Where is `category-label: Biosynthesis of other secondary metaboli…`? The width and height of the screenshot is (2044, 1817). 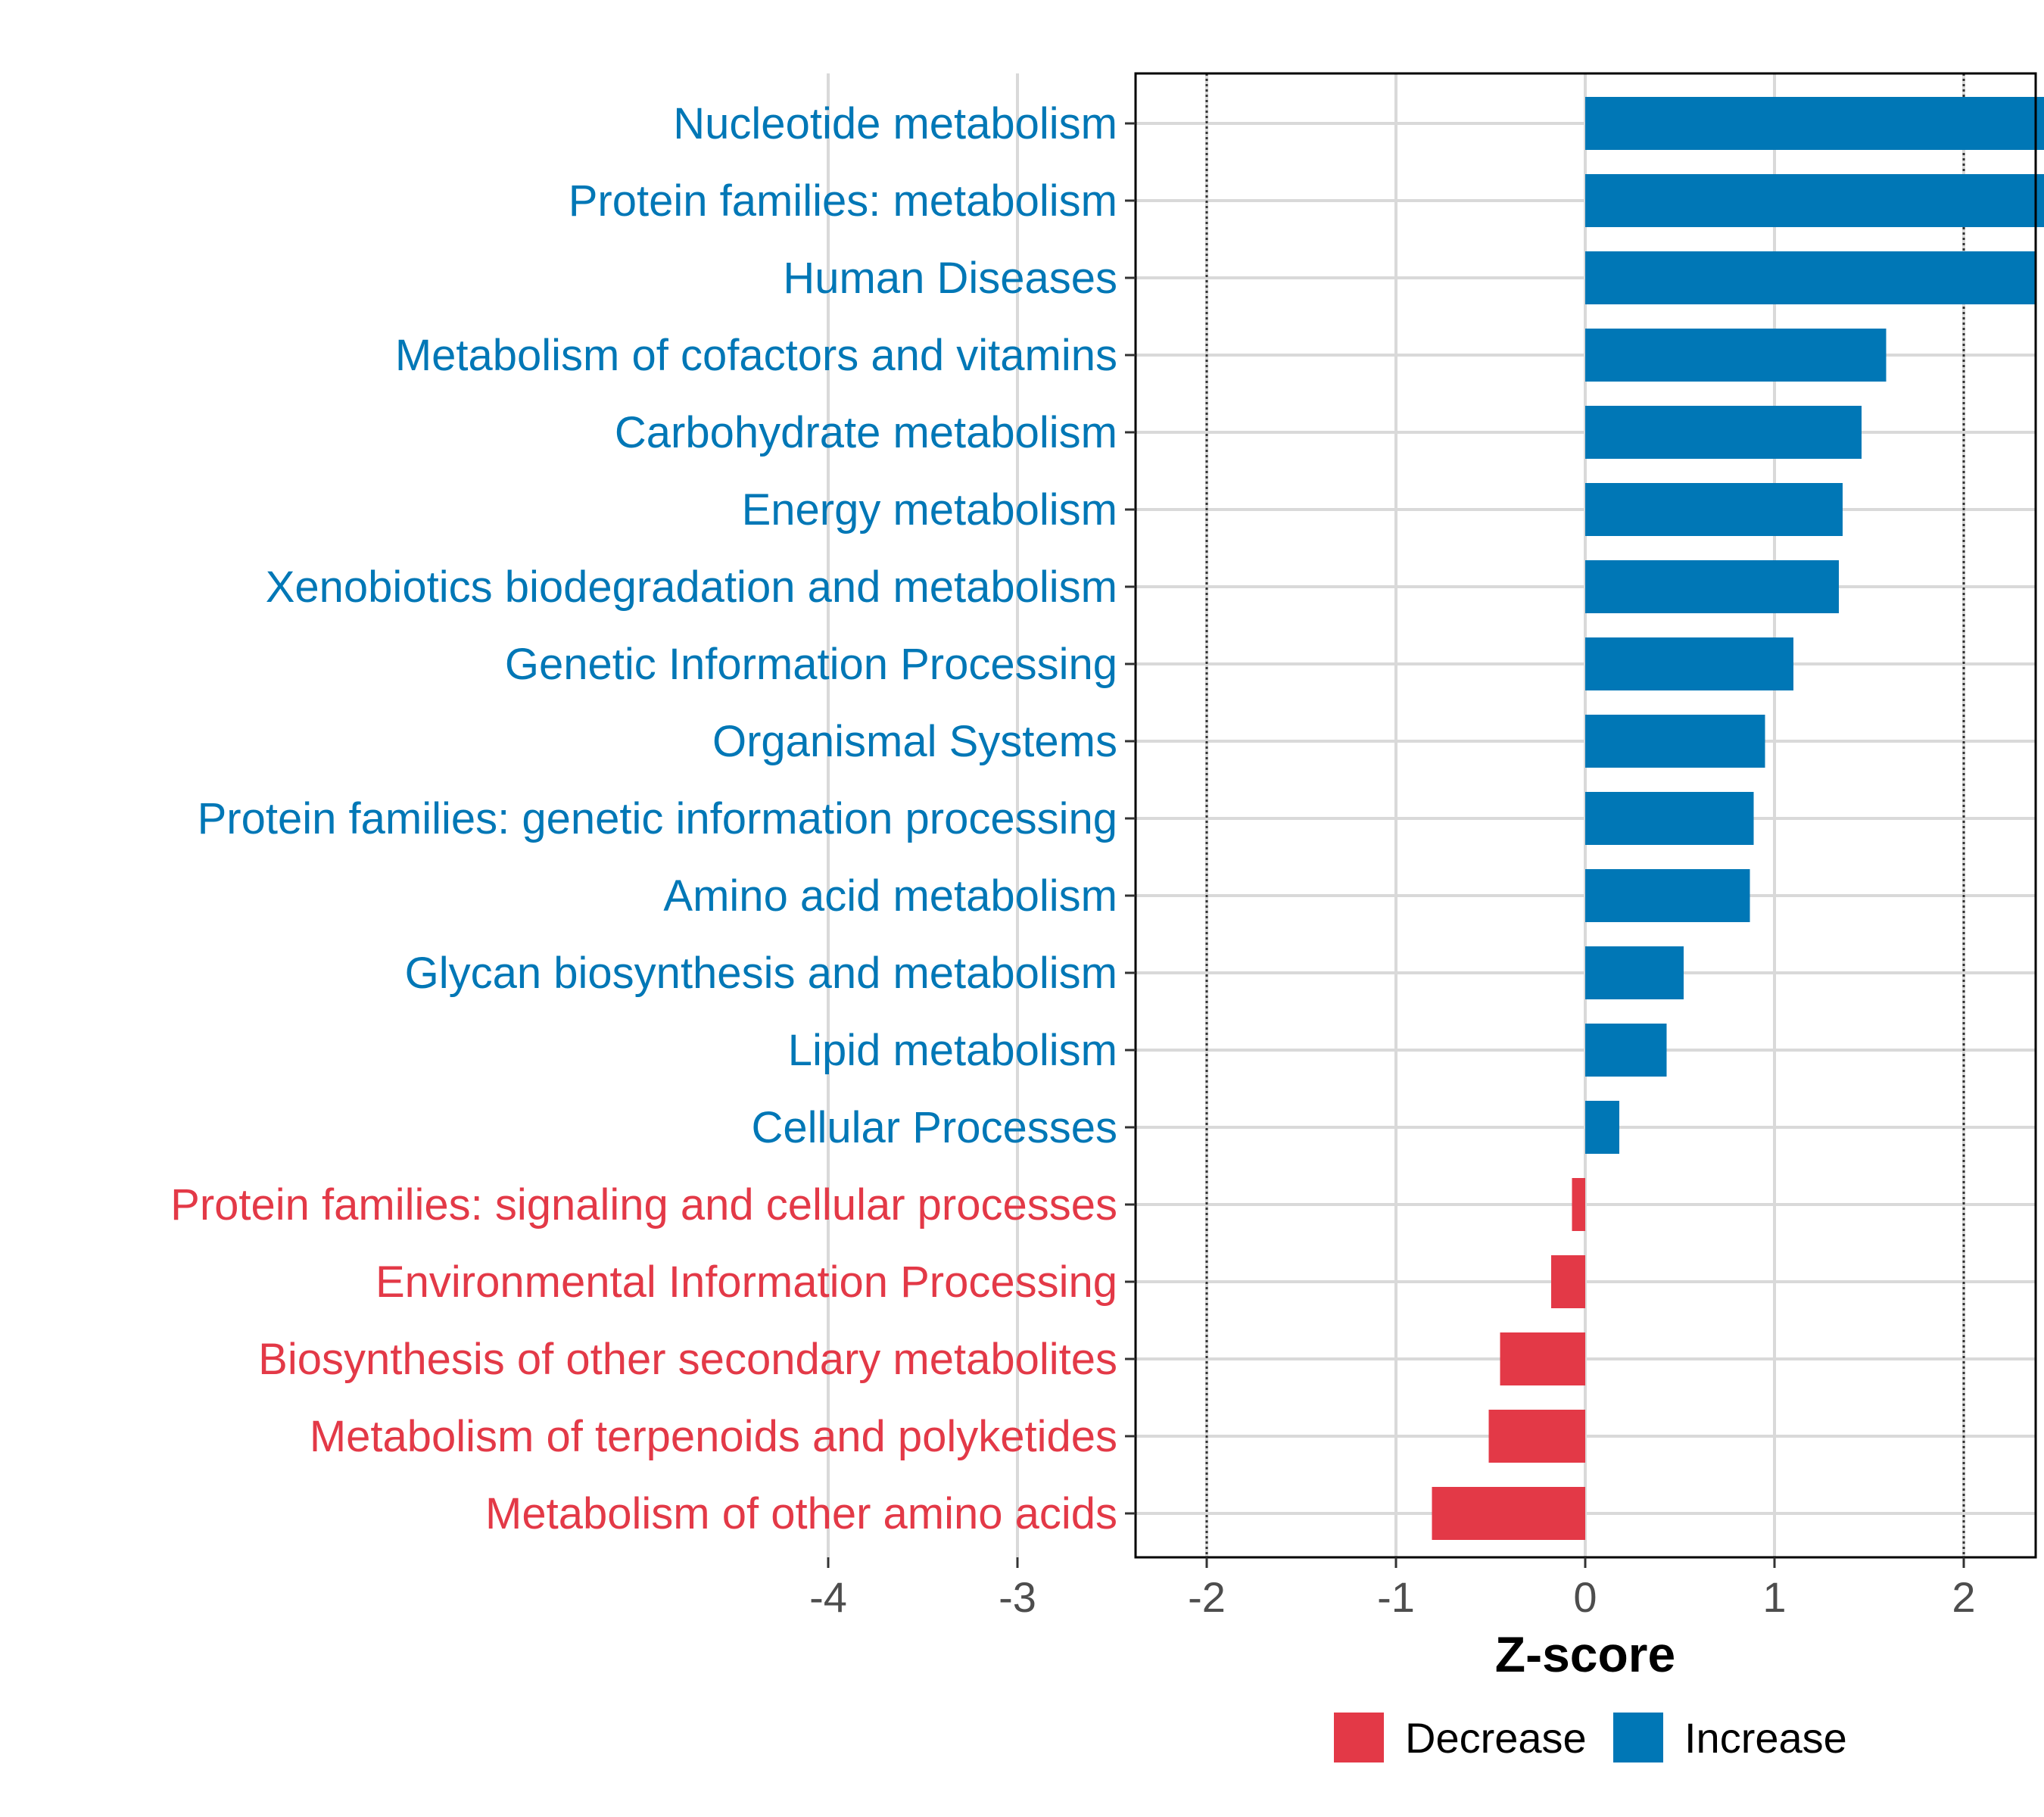
category-label: Biosynthesis of other secondary metaboli… is located at coordinates (687, 1359).